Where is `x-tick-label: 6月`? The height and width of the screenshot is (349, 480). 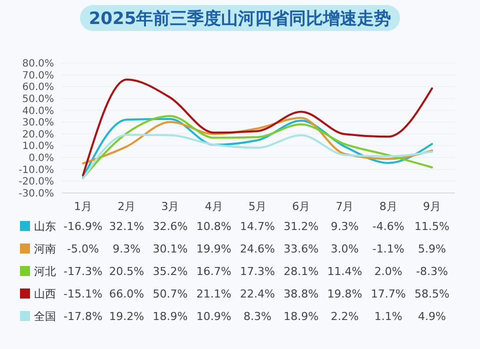 x-tick-label: 6月 is located at coordinates (301, 206).